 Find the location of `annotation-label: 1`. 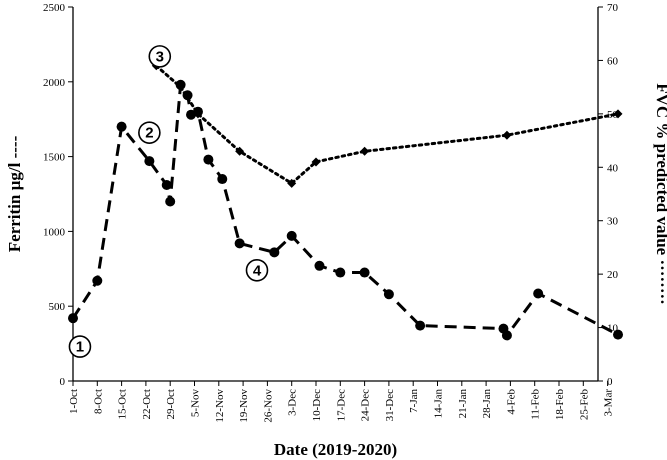

annotation-label: 1 is located at coordinates (80, 347).